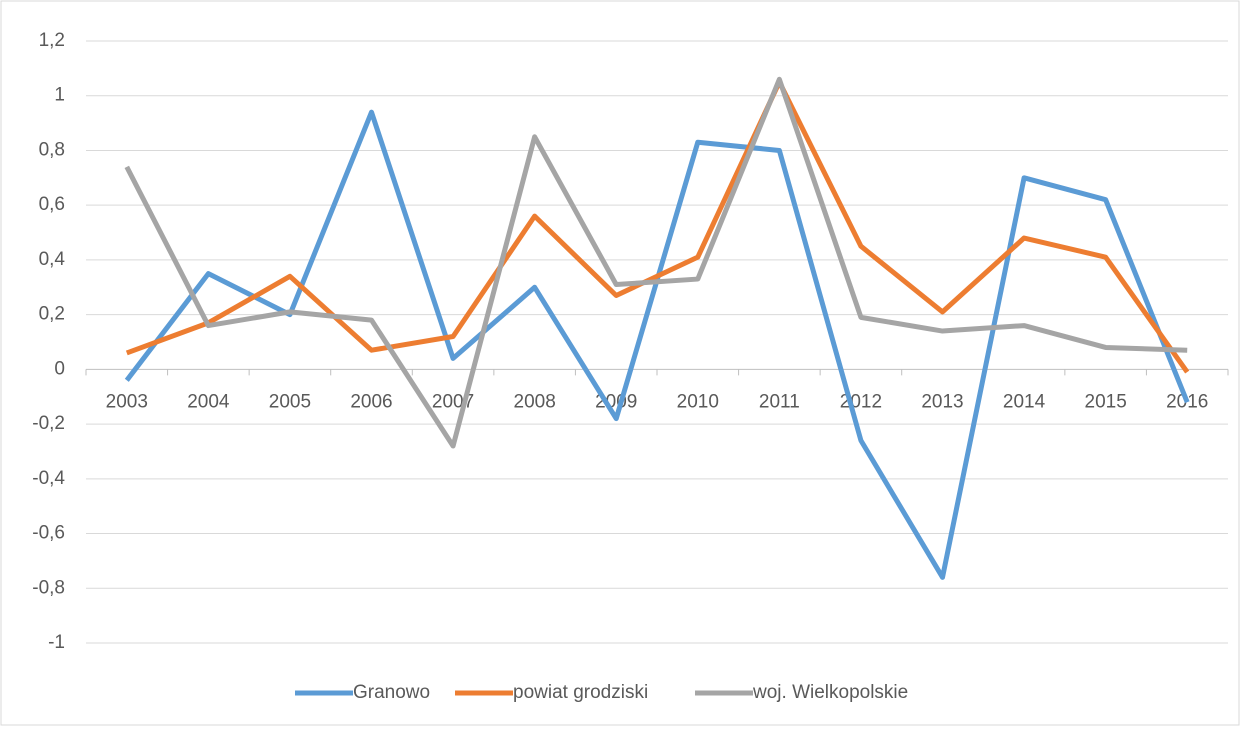 Image resolution: width=1248 pixels, height=732 pixels. What do you see at coordinates (48, 587) in the screenshot?
I see `y-tick-label: -0,8` at bounding box center [48, 587].